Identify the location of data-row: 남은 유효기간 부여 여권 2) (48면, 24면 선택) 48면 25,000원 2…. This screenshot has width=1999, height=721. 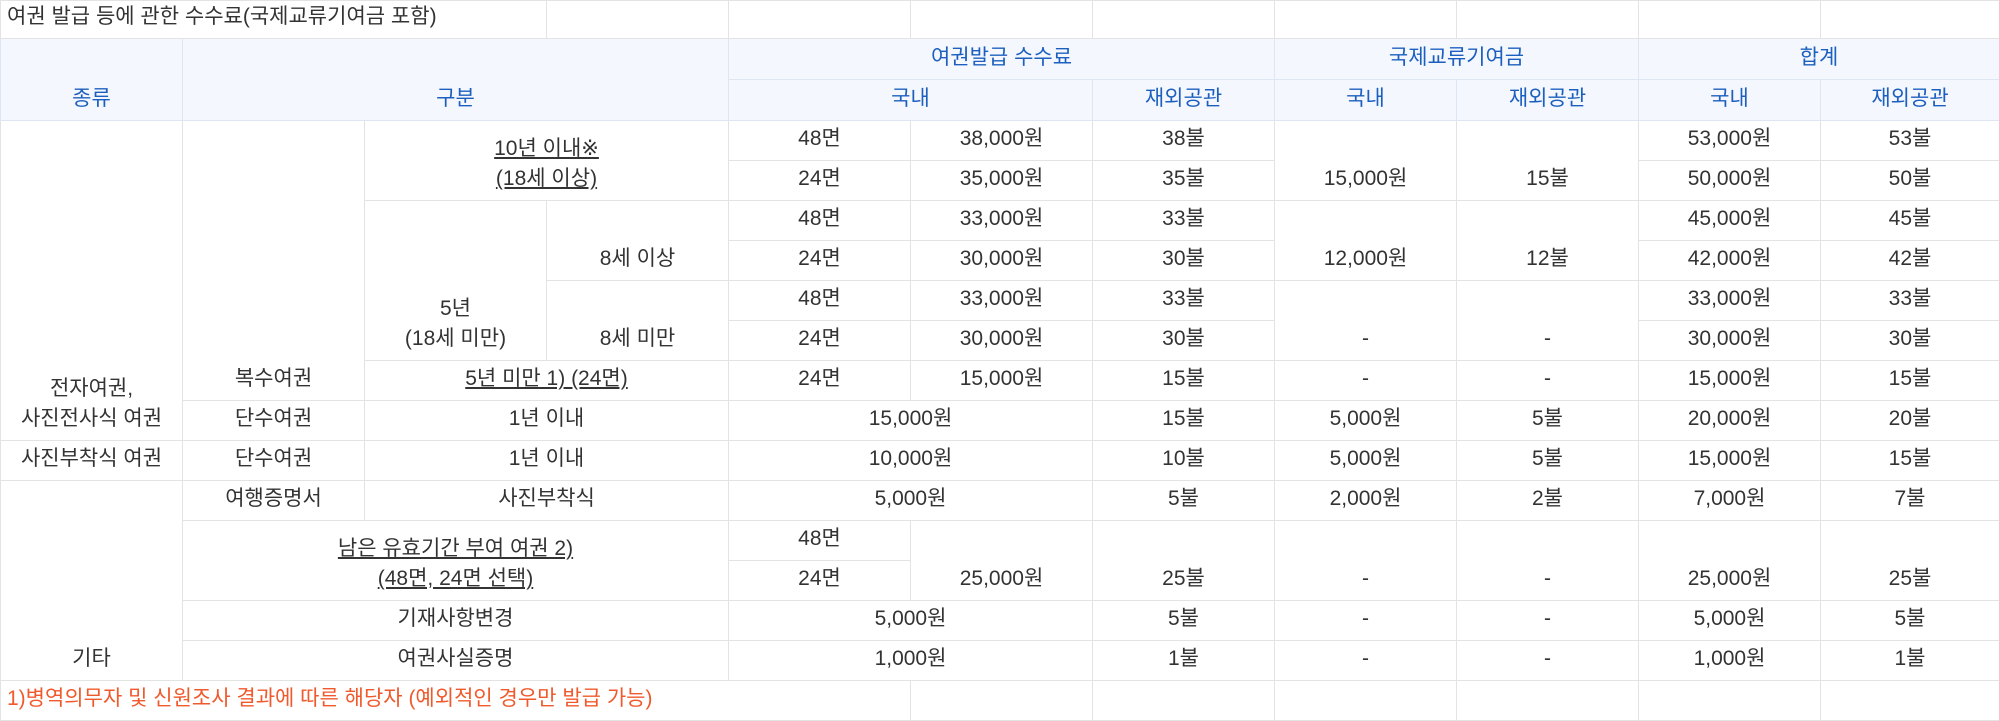
(1000, 560).